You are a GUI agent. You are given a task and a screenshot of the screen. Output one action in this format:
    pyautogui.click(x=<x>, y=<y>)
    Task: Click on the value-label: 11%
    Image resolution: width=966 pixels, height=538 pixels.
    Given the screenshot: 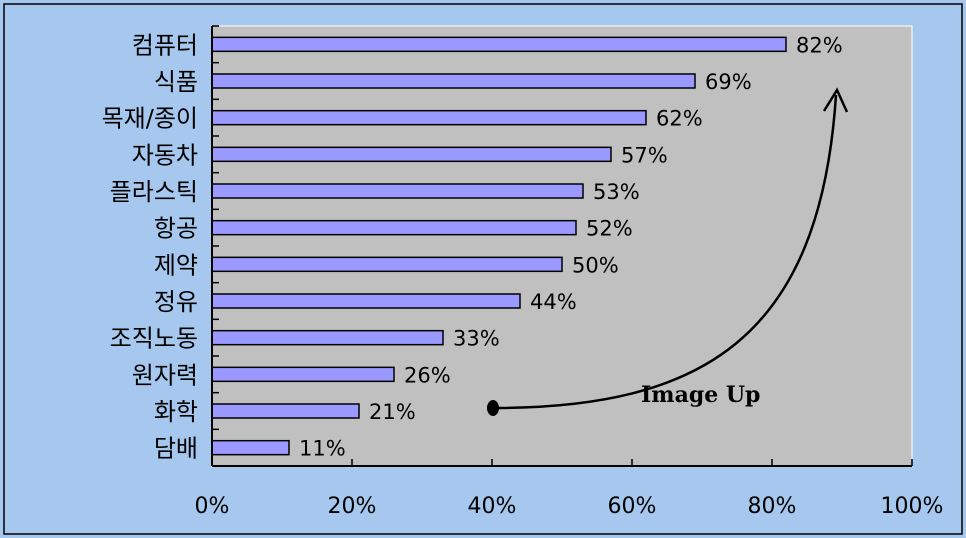 What is the action you would take?
    pyautogui.click(x=322, y=449)
    